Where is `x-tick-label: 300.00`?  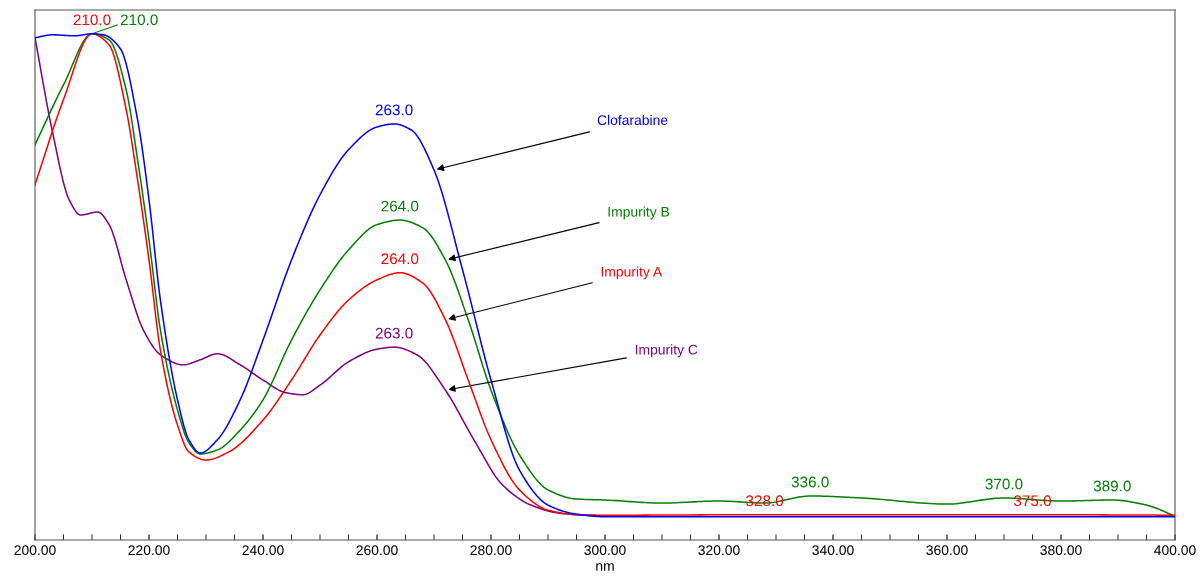
x-tick-label: 300.00 is located at coordinates (605, 550).